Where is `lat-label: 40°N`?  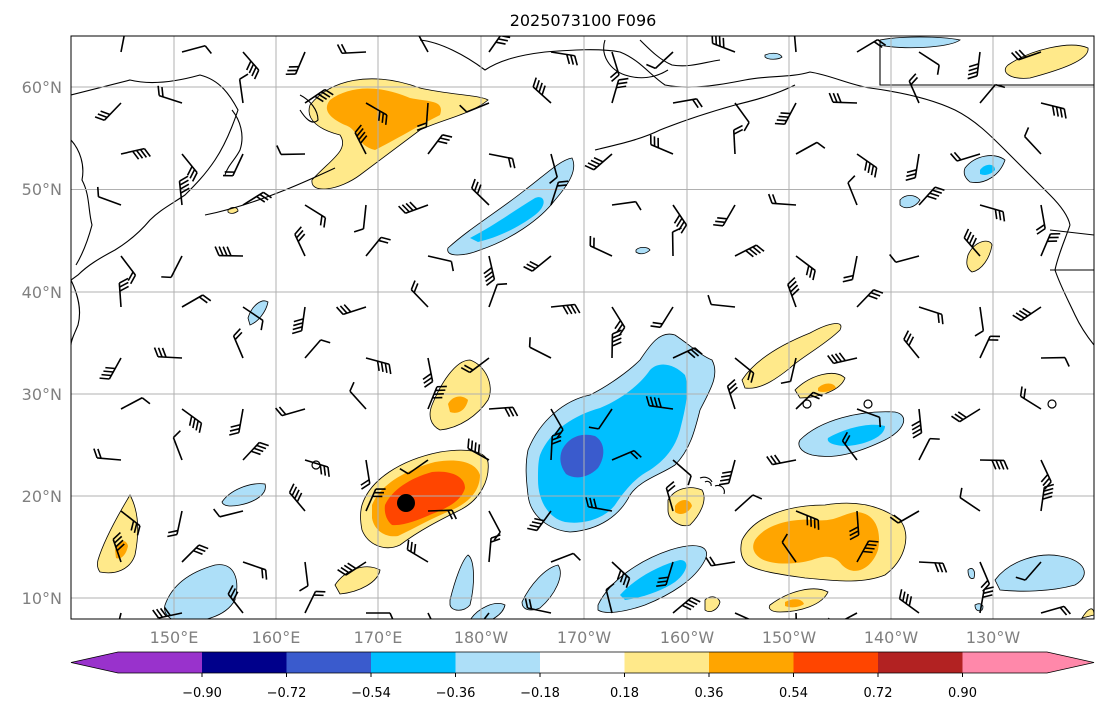
lat-label: 40°N is located at coordinates (42, 292).